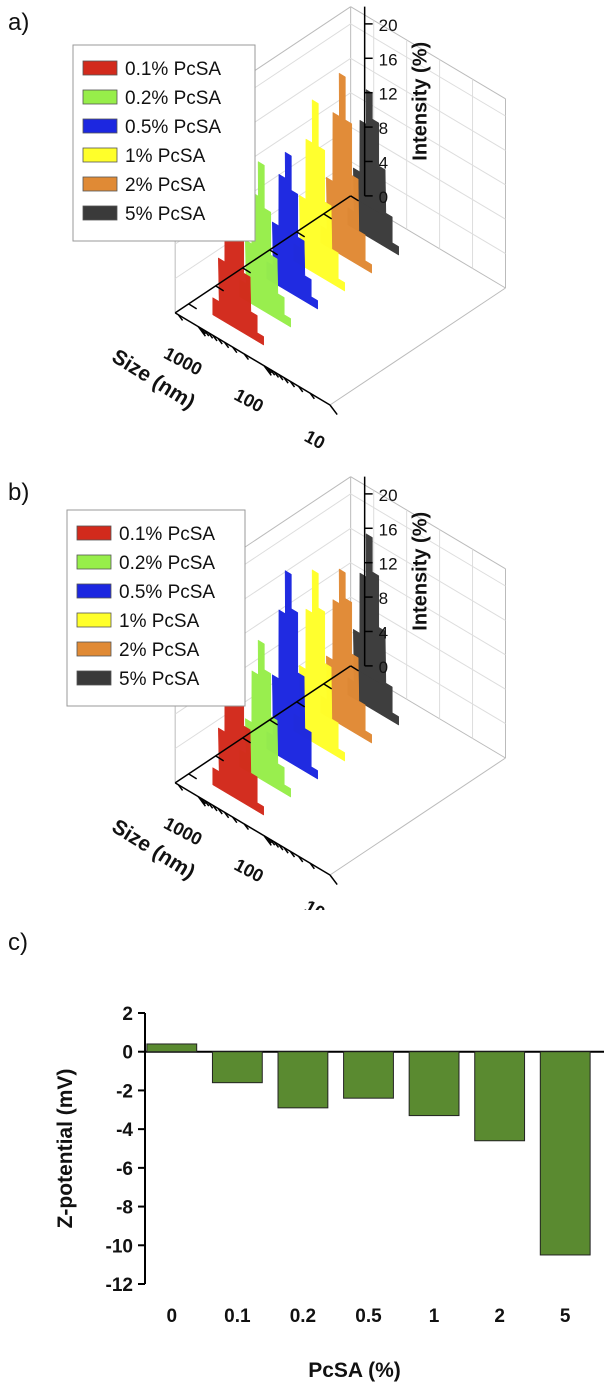 The width and height of the screenshot is (612, 1397). What do you see at coordinates (159, 621) in the screenshot?
I see `legend-label-4: 1% PcSA` at bounding box center [159, 621].